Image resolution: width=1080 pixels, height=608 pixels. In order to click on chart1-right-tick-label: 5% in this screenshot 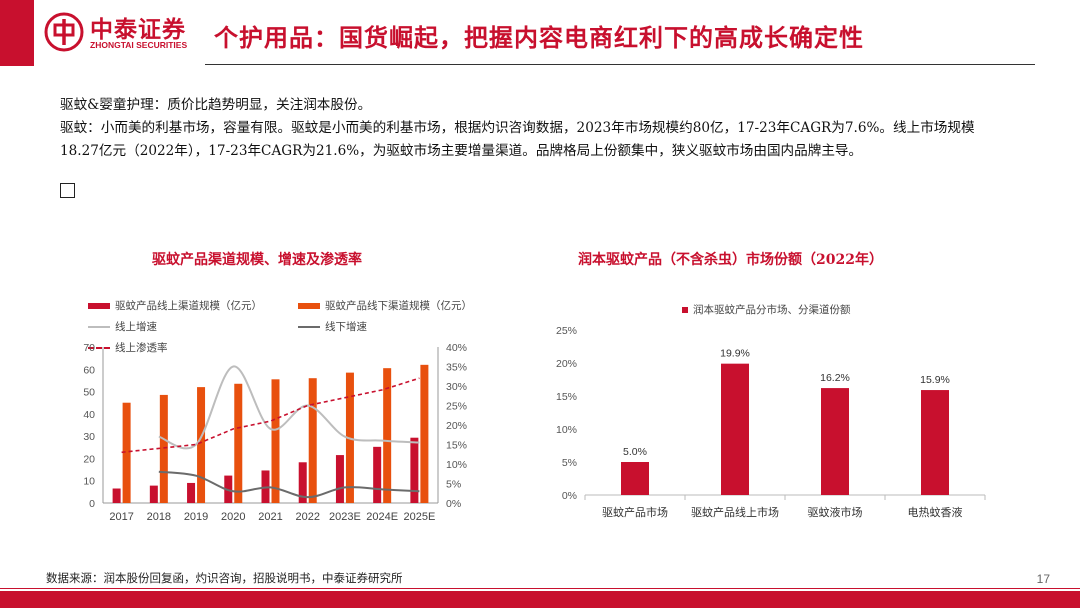, I will do `click(453, 485)`.